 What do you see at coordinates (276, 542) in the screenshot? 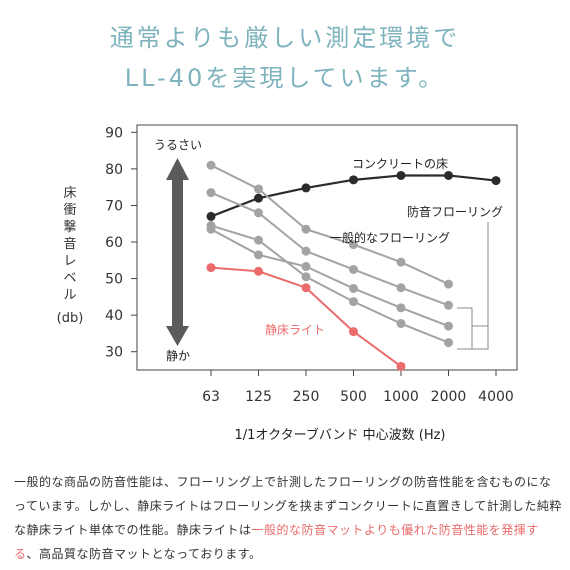
I see `description-highlight: 一般的な防音マットよりも優れた防音性能を発揮する` at bounding box center [276, 542].